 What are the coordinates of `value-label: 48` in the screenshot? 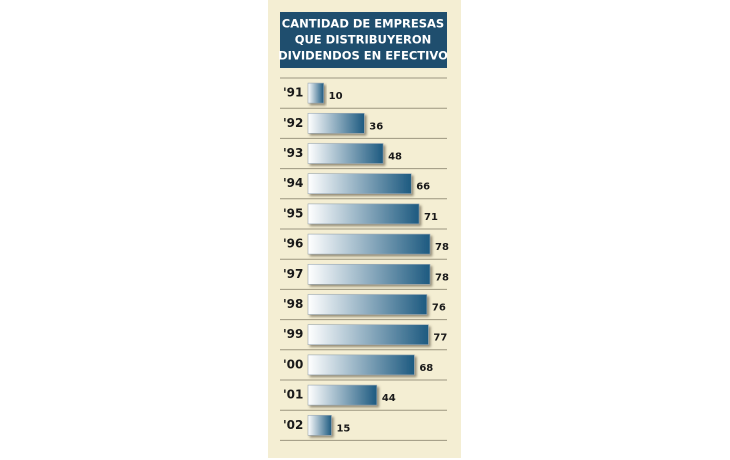 It's located at (395, 157).